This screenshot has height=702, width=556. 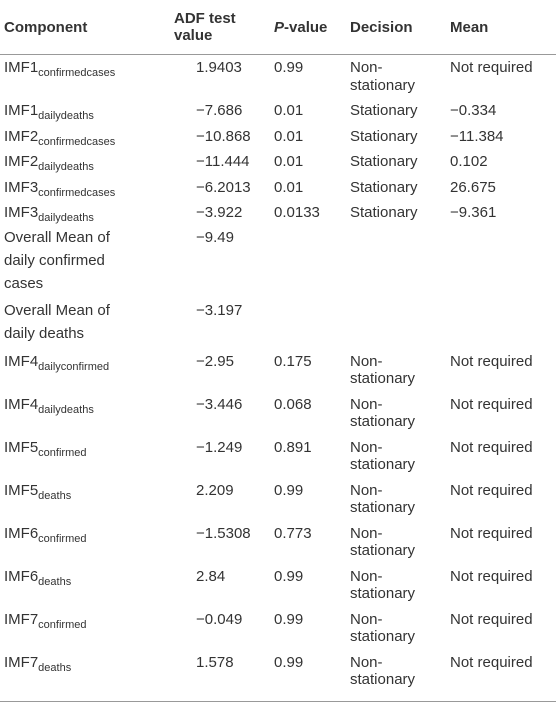 I want to click on component-name: Overall Mean of daily deaths, so click(x=57, y=321).